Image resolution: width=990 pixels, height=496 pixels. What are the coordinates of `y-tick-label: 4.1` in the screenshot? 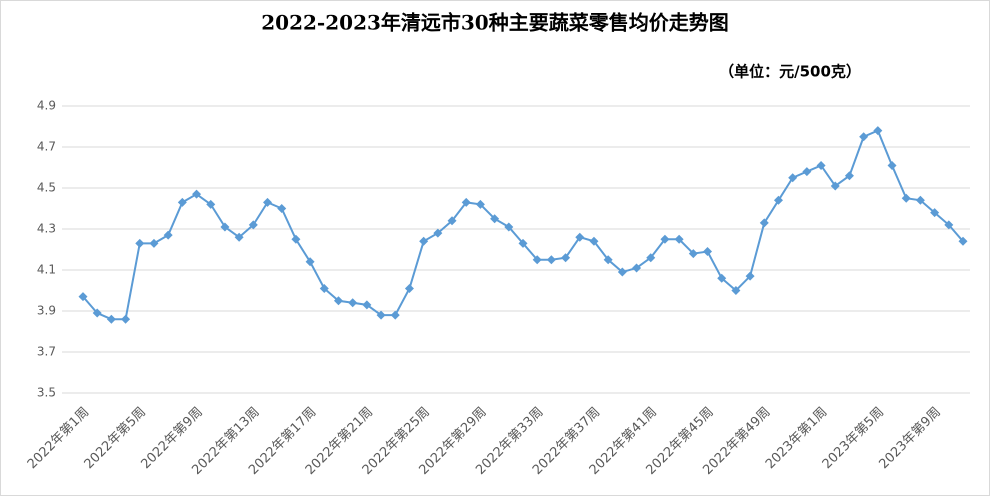 It's located at (46, 270).